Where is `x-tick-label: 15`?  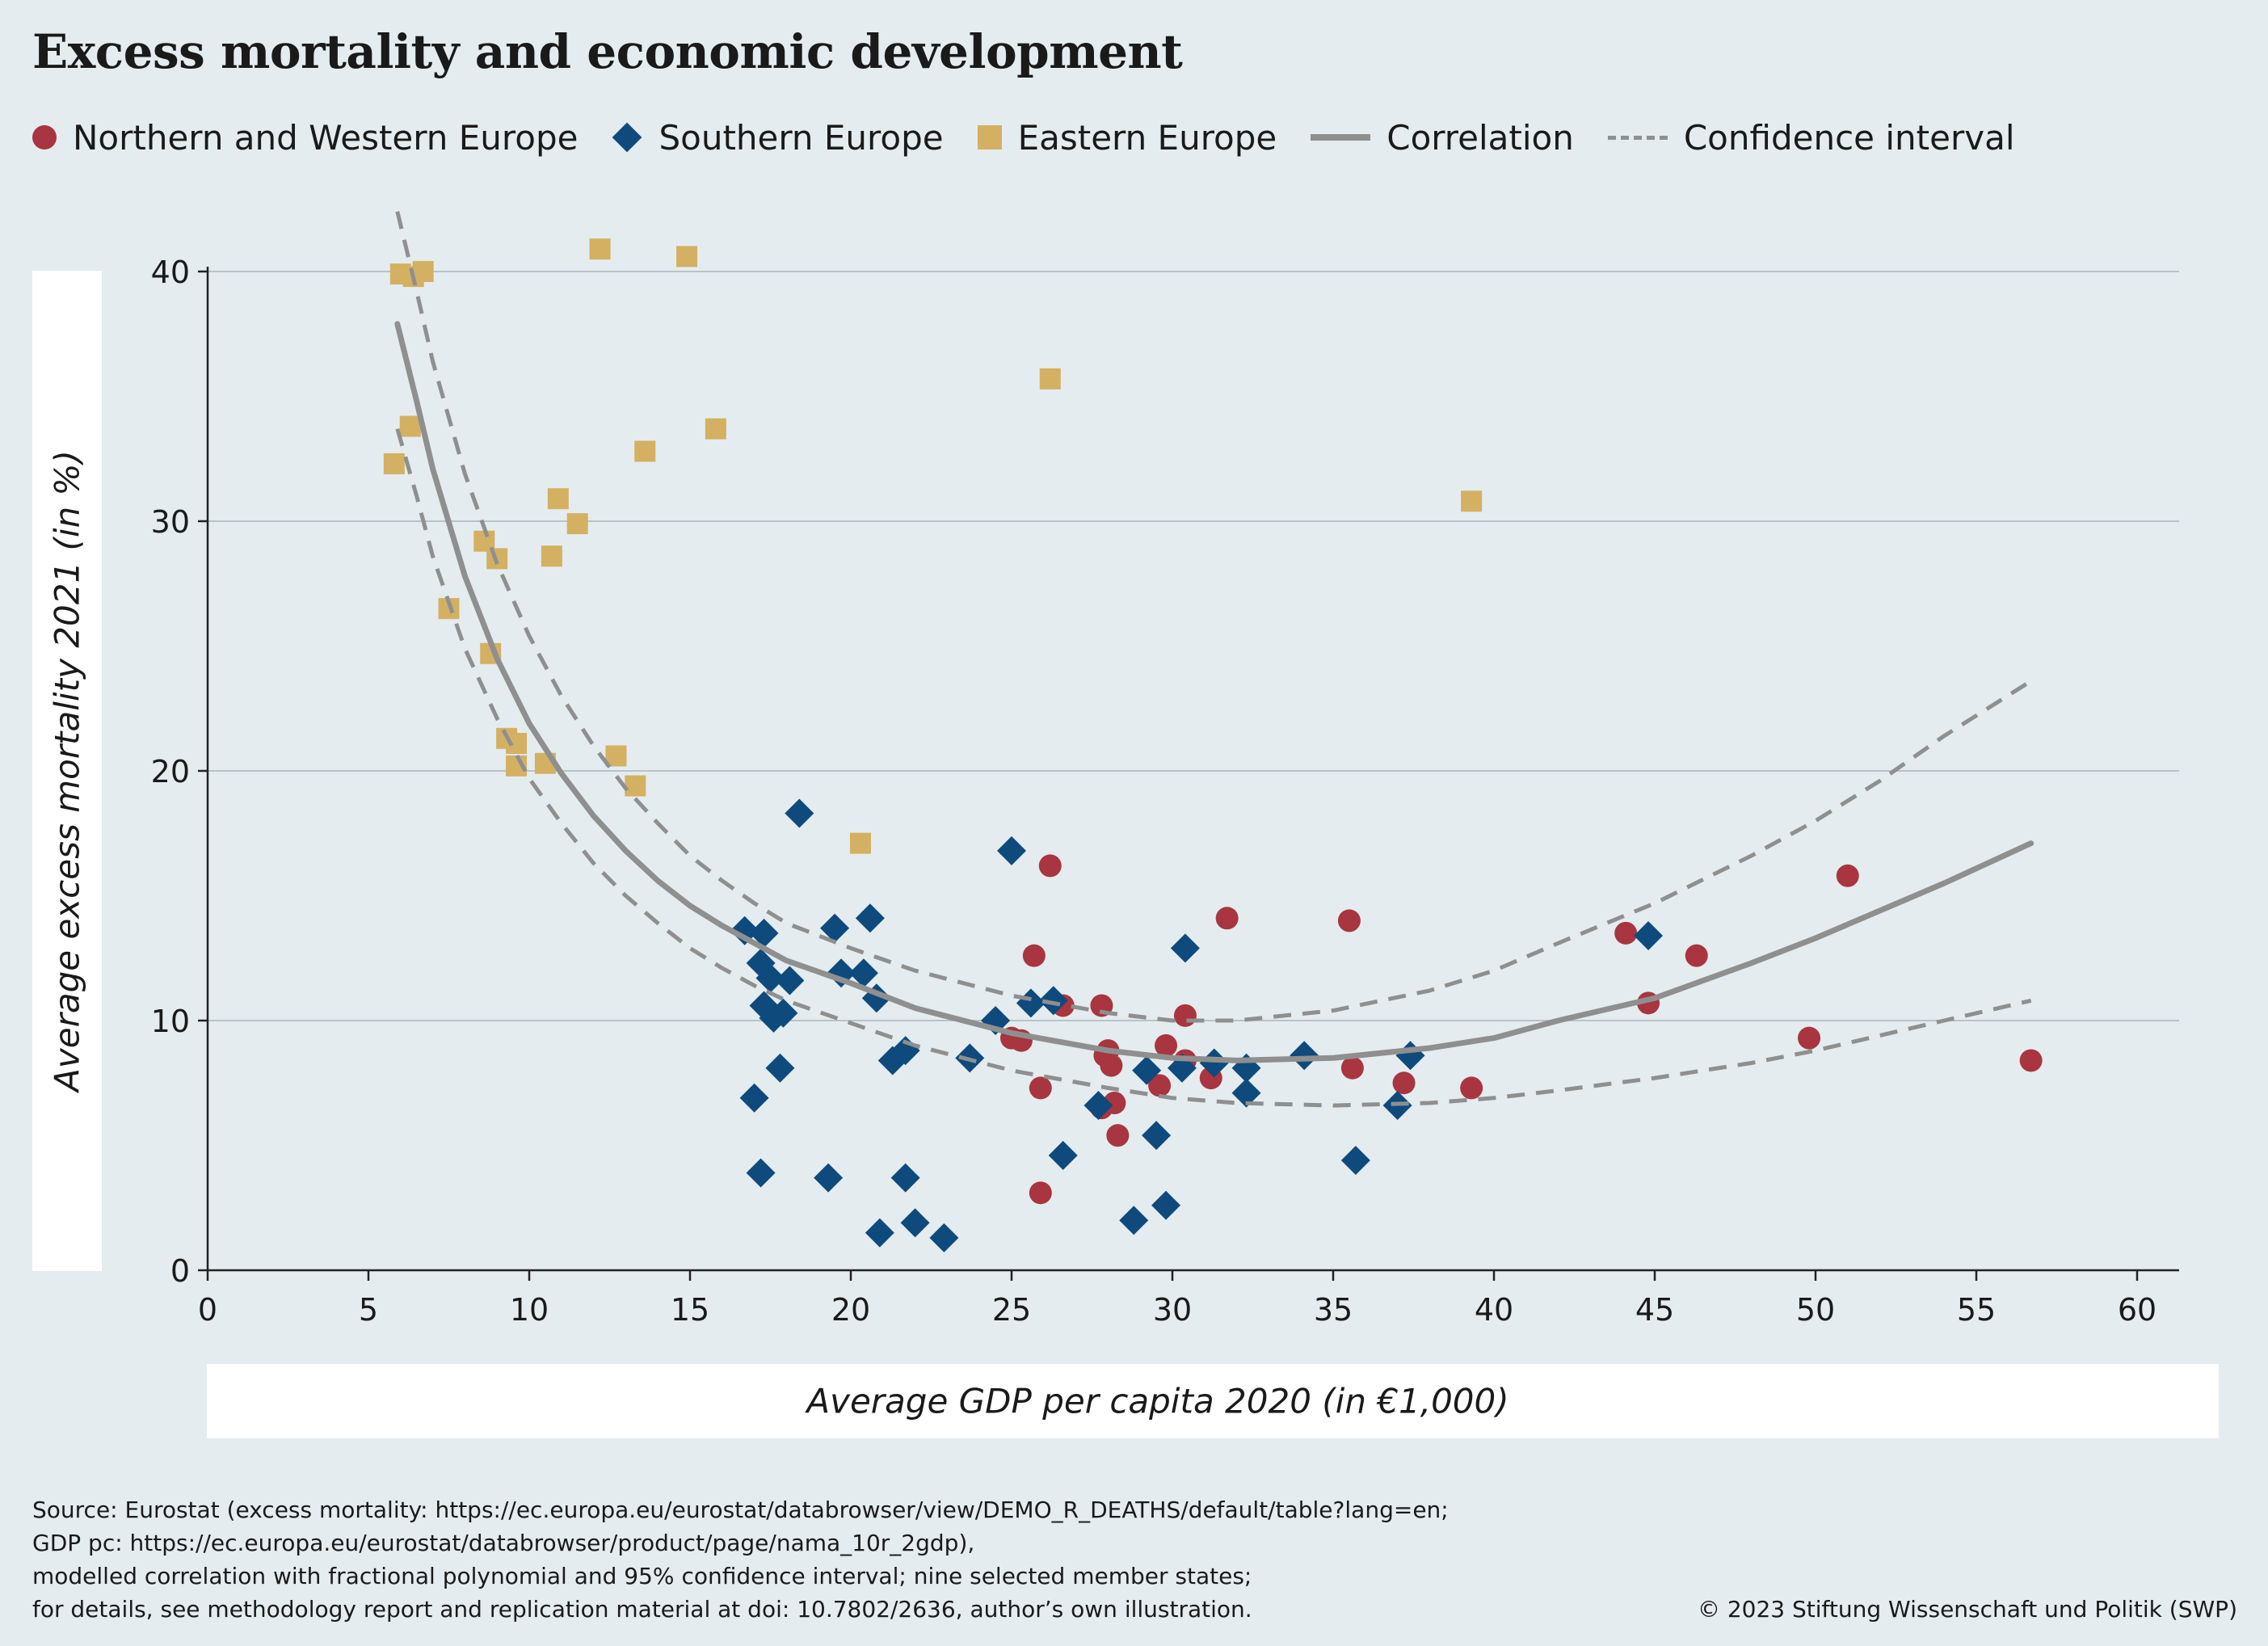
x-tick-label: 15 is located at coordinates (690, 1310).